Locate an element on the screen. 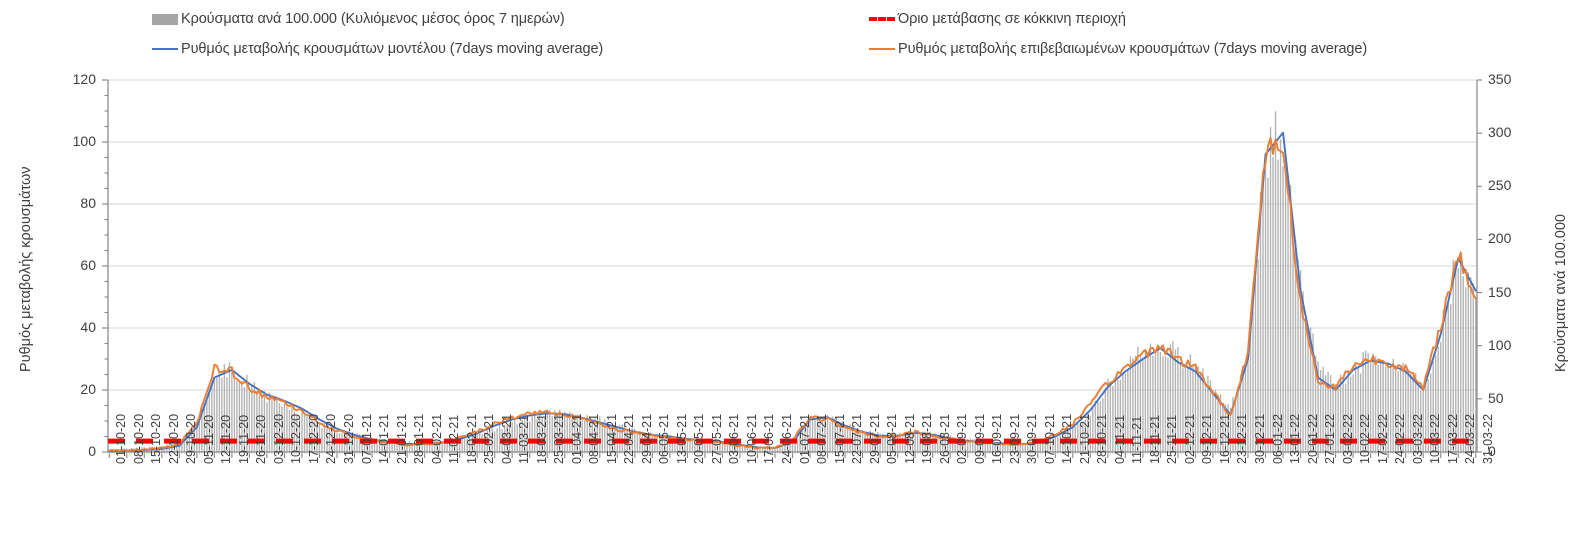 This screenshot has height=542, width=1571. y-axis-left-tick-label: 0 is located at coordinates (92, 451).